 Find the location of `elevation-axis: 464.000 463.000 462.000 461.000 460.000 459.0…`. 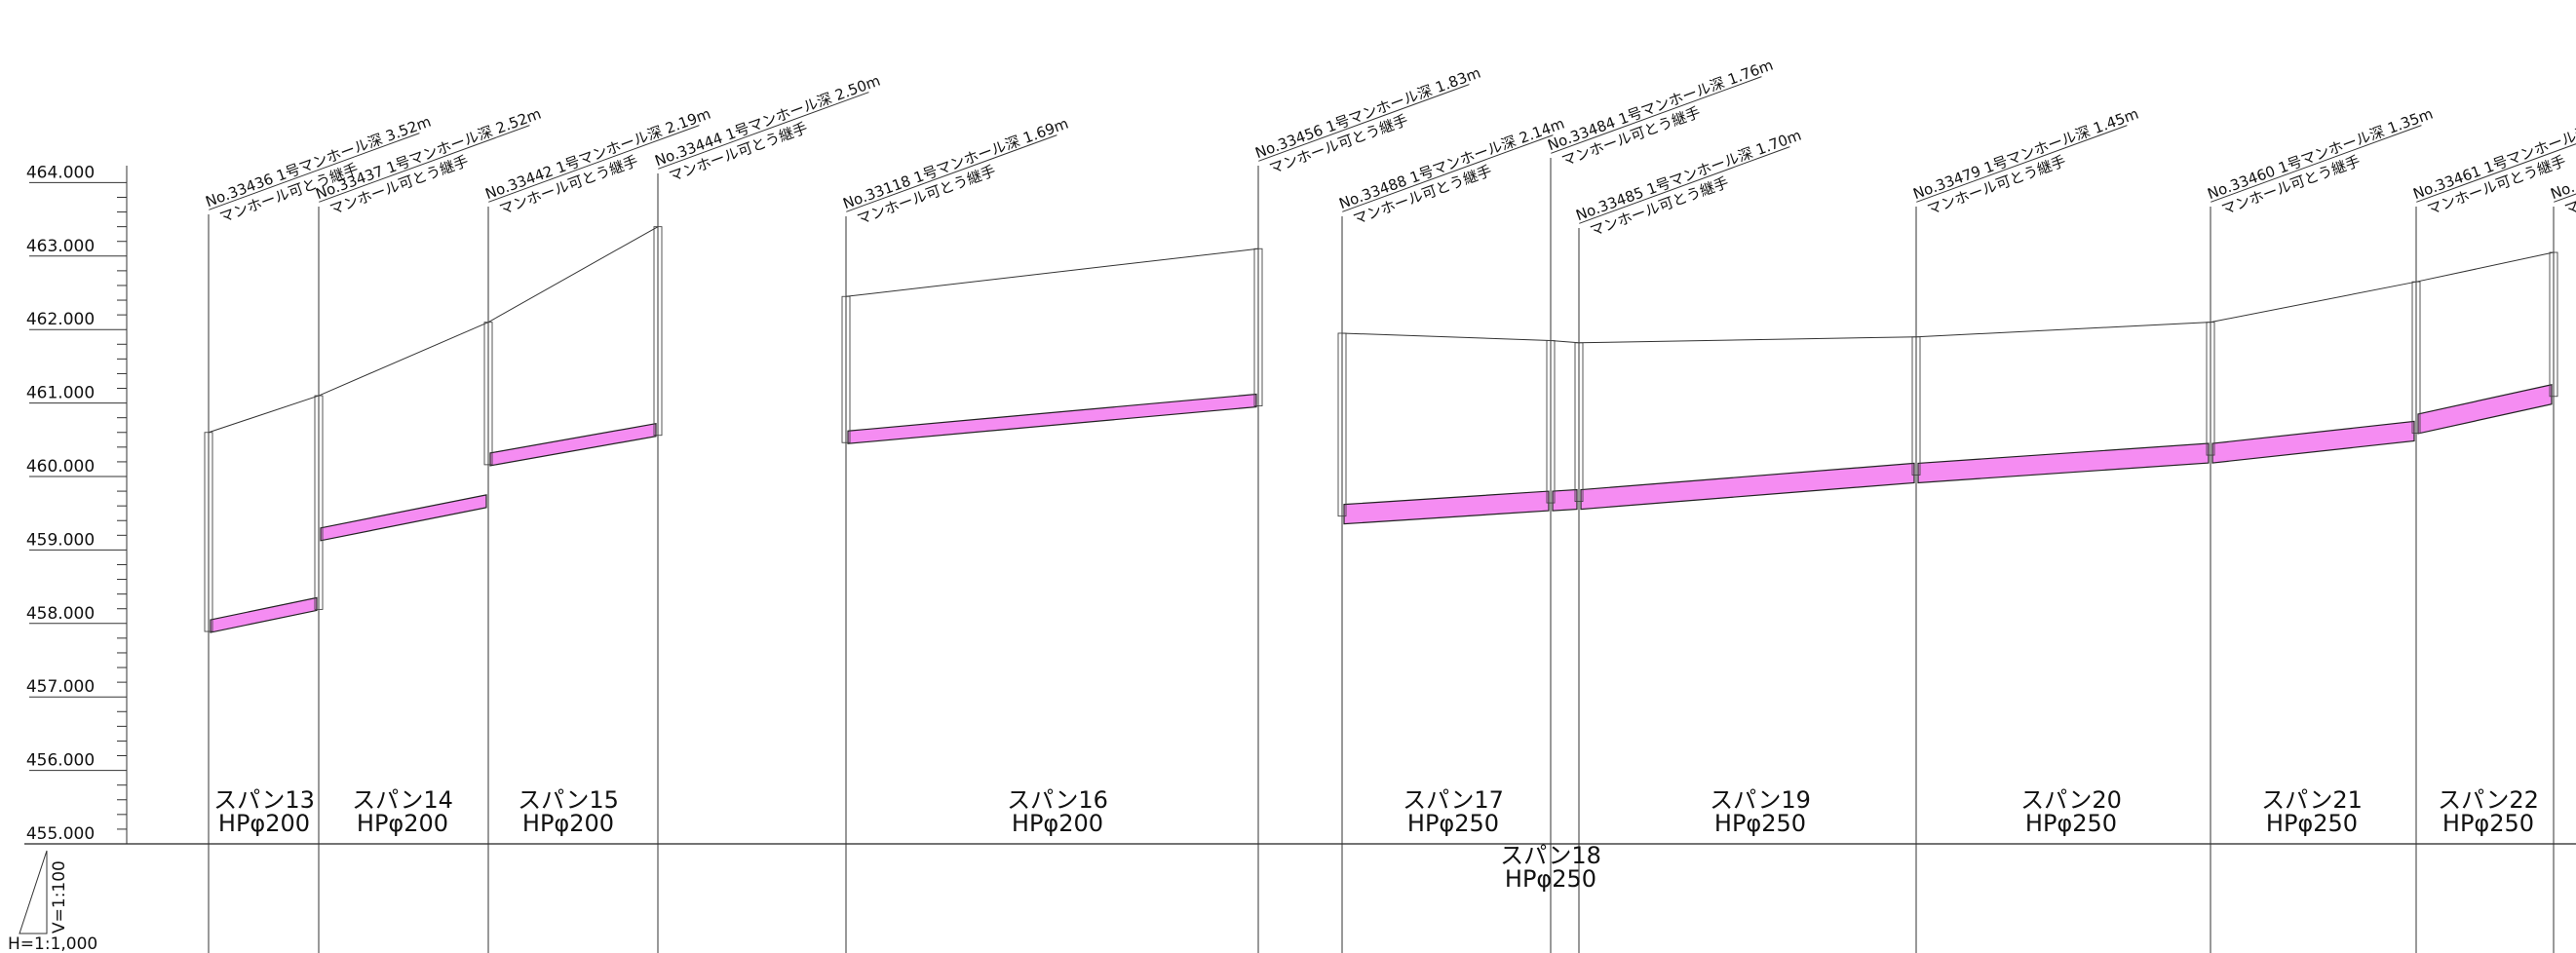

elevation-axis: 464.000 463.000 462.000 461.000 460.000 459.0… is located at coordinates (77, 504).